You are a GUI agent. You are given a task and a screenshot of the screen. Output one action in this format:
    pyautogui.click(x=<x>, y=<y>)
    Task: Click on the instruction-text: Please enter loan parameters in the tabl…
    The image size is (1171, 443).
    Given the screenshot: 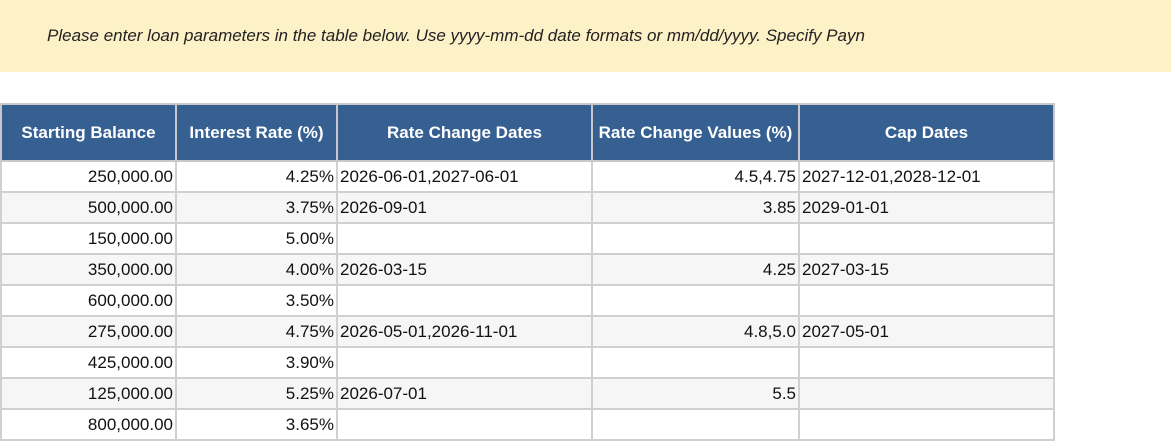 What is the action you would take?
    pyautogui.click(x=456, y=35)
    